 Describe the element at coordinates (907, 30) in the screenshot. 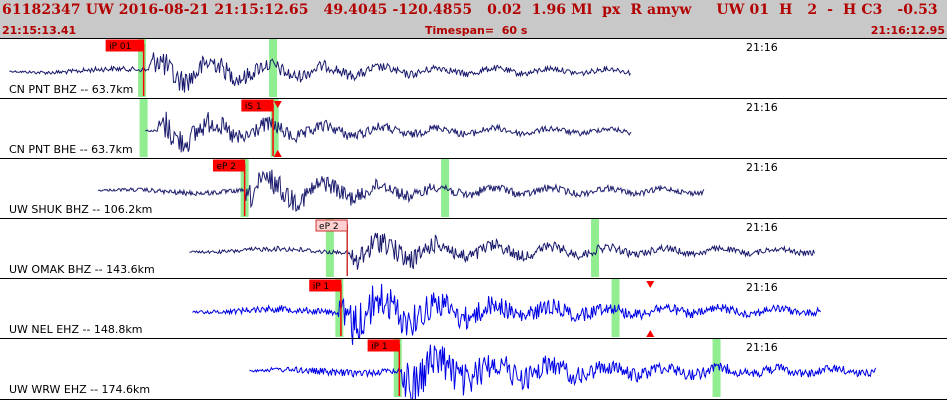

I see `end-time-label: 21:16:12.95` at that location.